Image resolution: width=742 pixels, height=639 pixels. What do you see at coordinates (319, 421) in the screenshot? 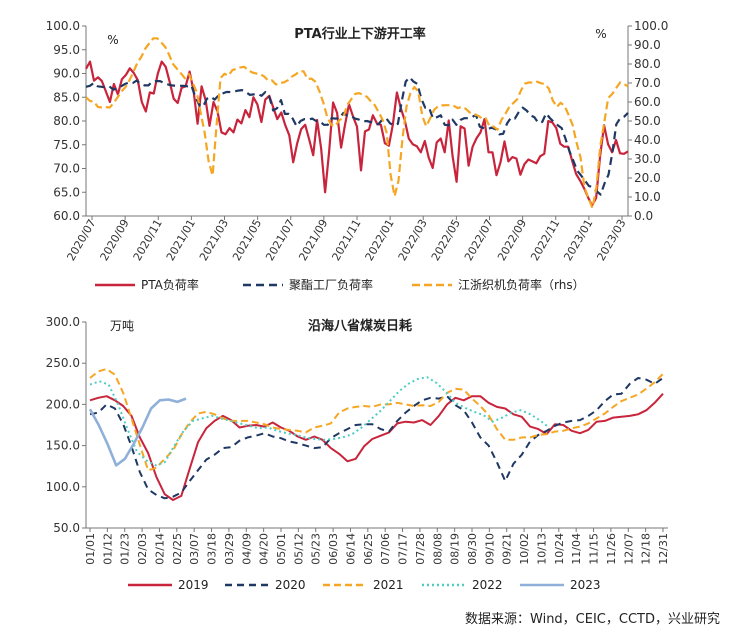
I see `chart2-series-line-2022` at bounding box center [319, 421].